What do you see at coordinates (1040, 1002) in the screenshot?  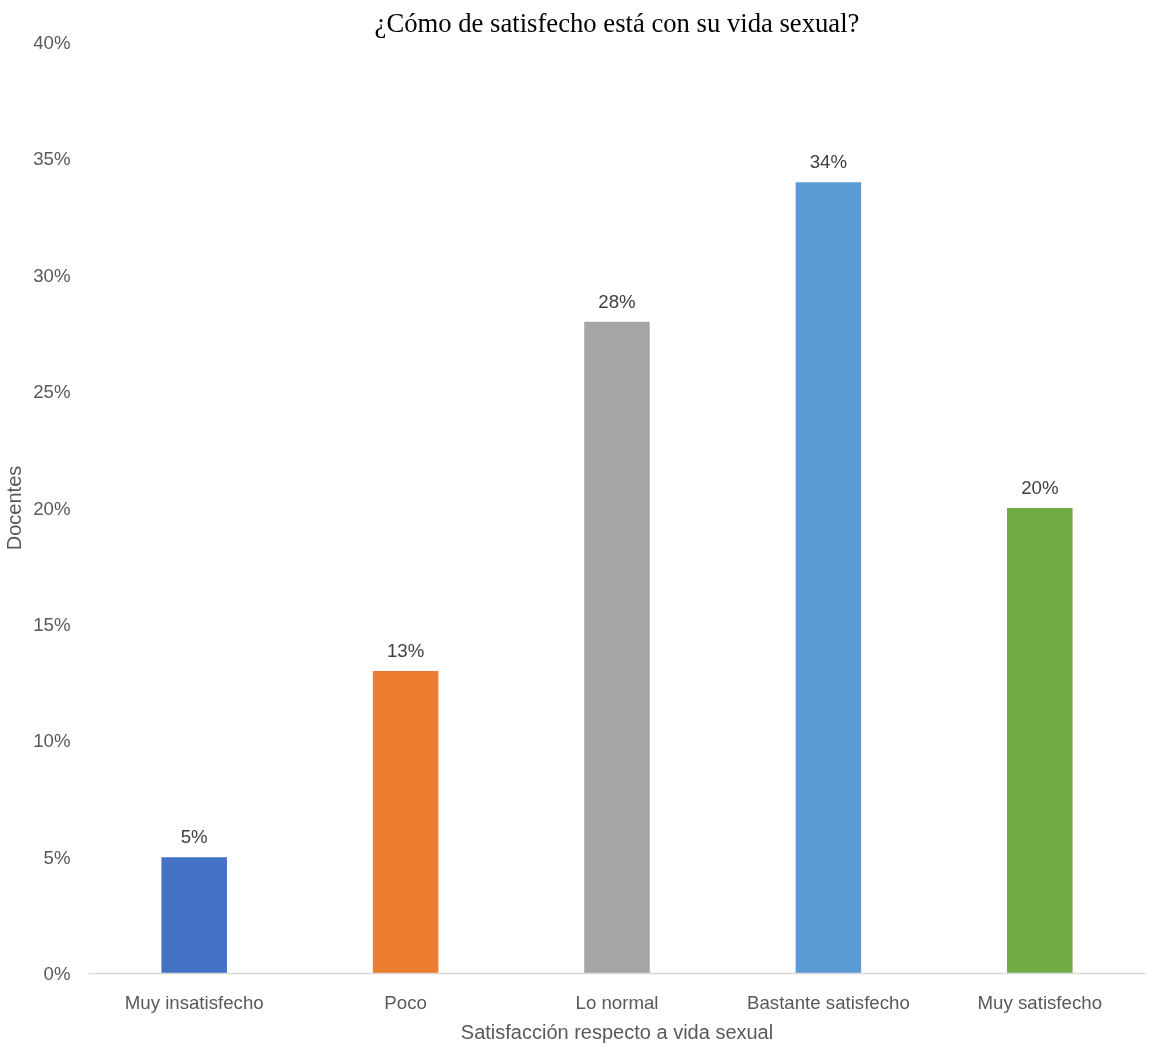 I see `x-tick-label: Muy satisfecho` at bounding box center [1040, 1002].